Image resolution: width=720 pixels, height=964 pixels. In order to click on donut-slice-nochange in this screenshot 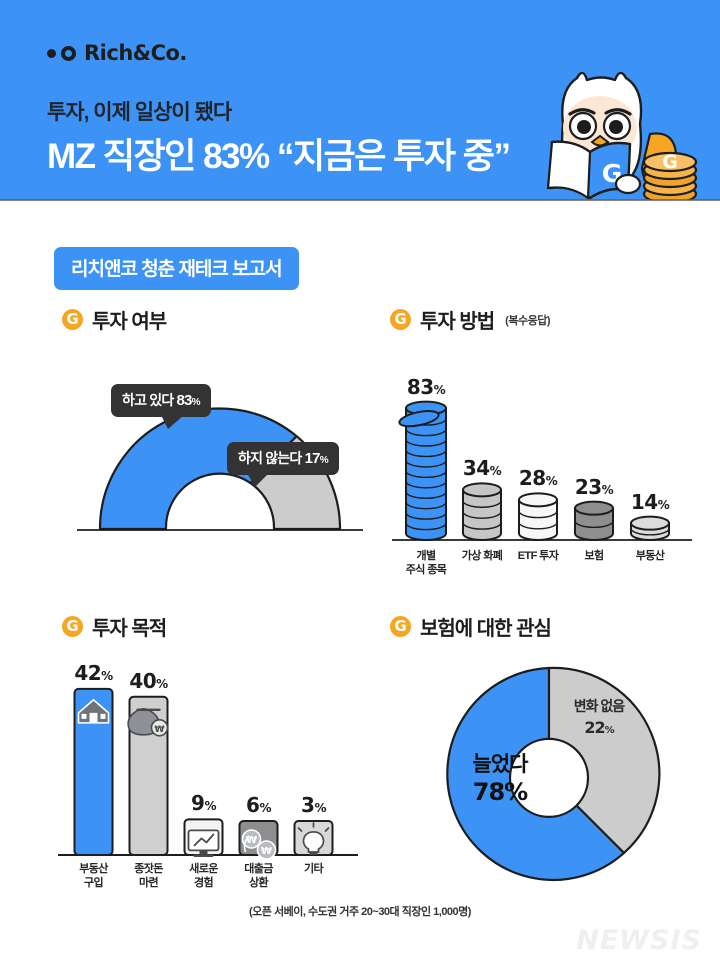, I will do `click(604, 760)`.